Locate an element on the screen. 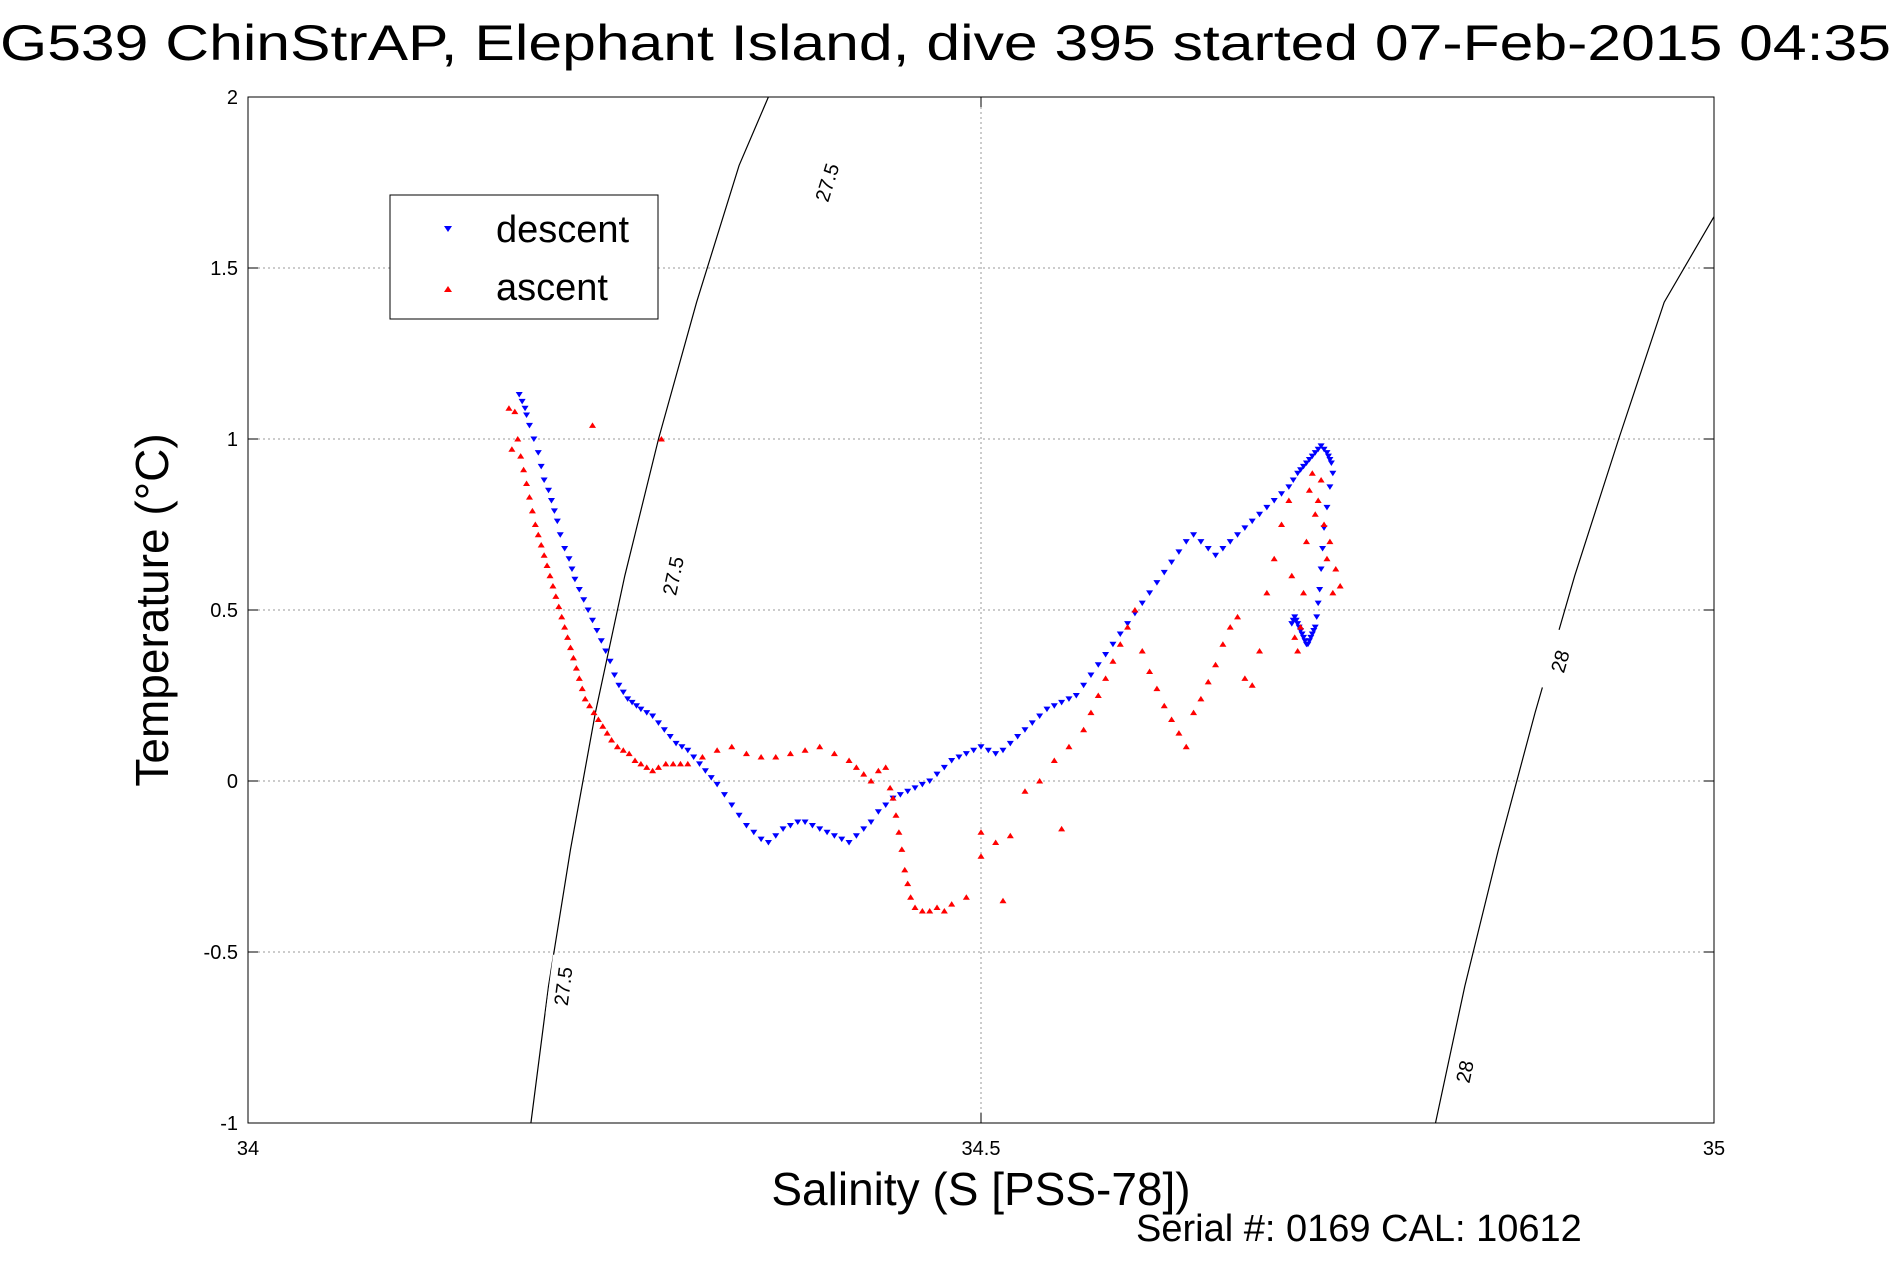  x-tick-label: 34 is located at coordinates (248, 1149).